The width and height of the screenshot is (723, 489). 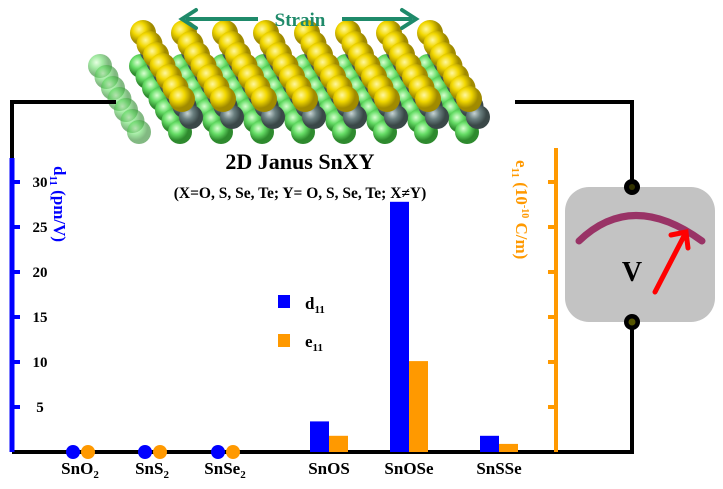 I want to click on legend-swatch-e11, so click(x=284, y=340).